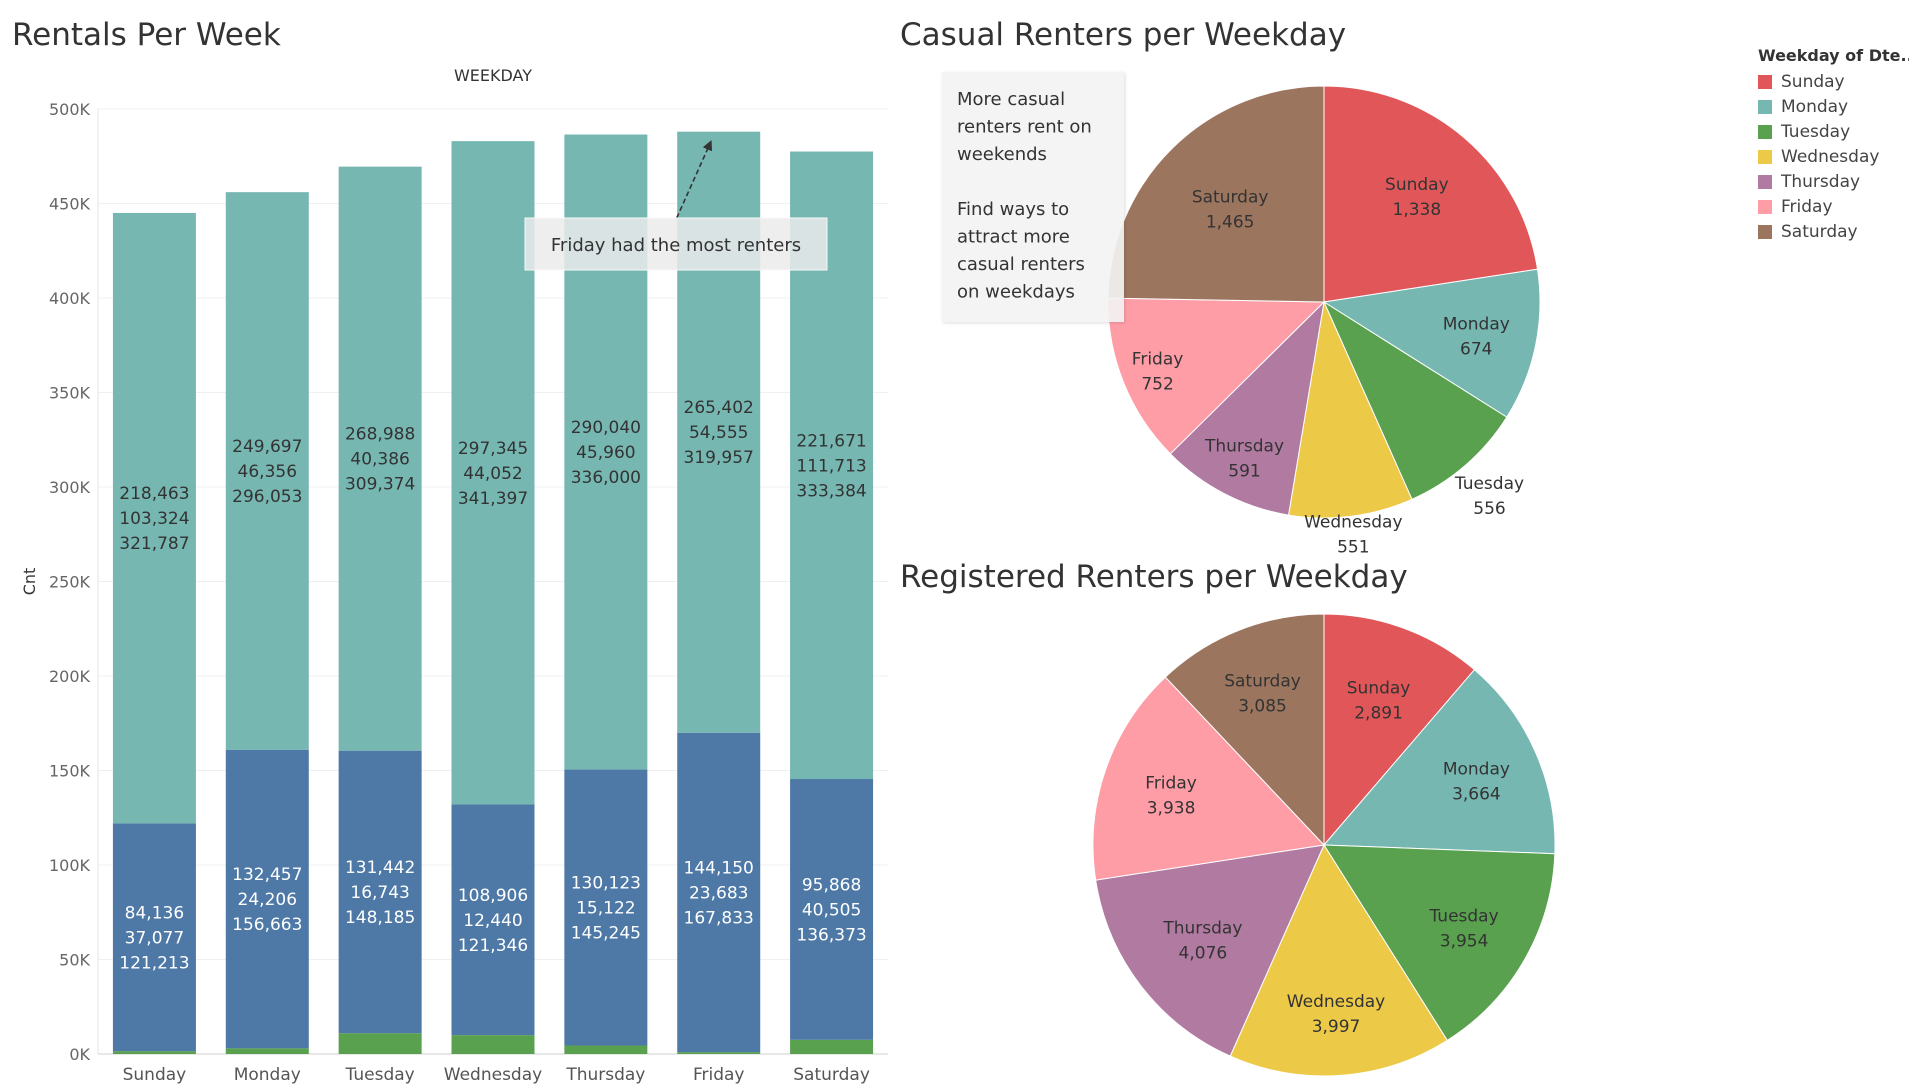 The height and width of the screenshot is (1087, 1909). Describe the element at coordinates (1247, 408) in the screenshot. I see `casual-pie-slice-thursday` at that location.